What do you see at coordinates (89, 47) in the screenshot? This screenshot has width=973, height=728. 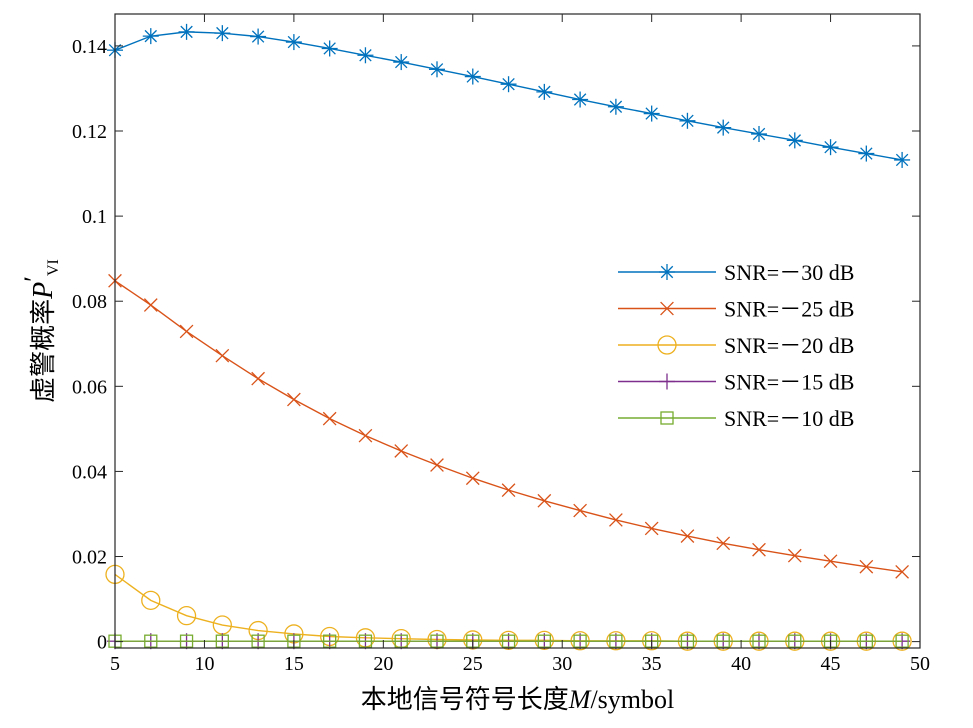 I see `y-tick-label: 0.14` at bounding box center [89, 47].